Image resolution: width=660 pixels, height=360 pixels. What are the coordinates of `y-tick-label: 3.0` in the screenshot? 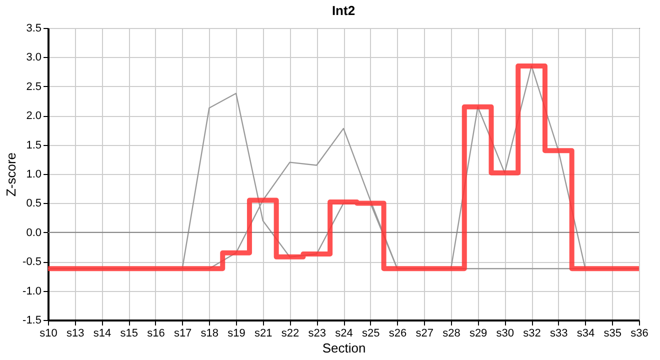 It's located at (34, 58).